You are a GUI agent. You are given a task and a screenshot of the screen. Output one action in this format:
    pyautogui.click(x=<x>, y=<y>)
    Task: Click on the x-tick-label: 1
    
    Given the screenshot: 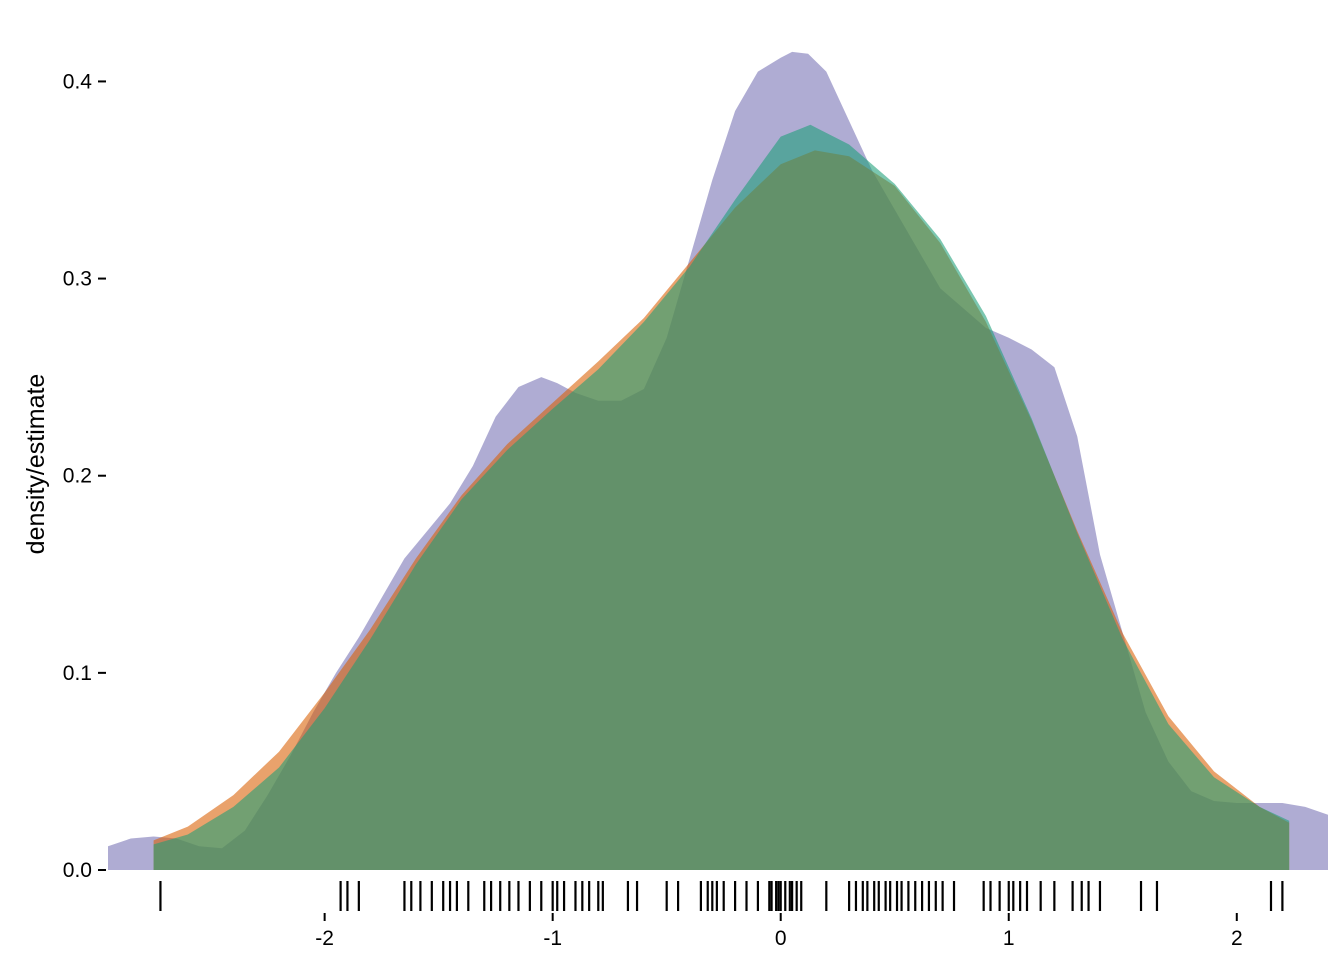 What is the action you would take?
    pyautogui.click(x=1009, y=938)
    